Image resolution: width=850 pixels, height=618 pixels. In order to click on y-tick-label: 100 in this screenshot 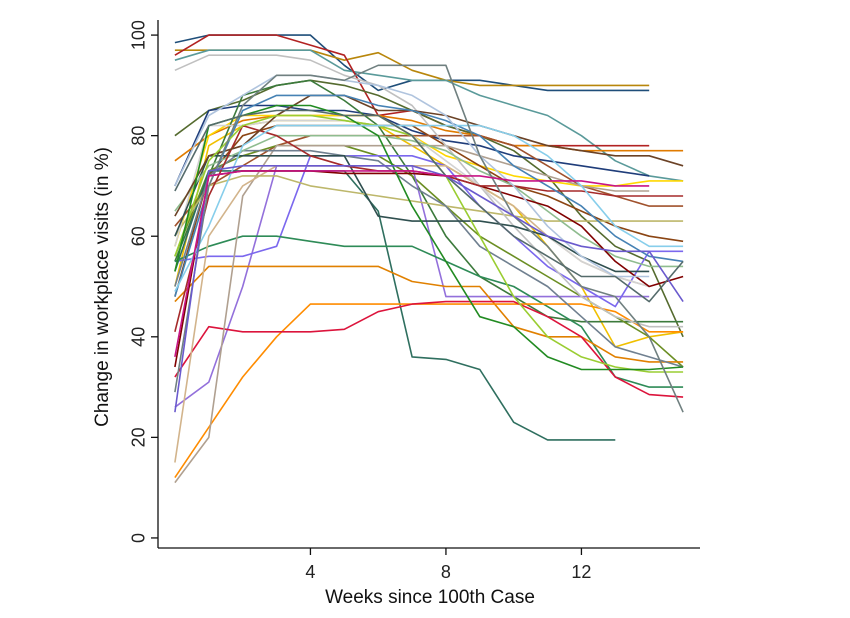, I will do `click(138, 35)`.